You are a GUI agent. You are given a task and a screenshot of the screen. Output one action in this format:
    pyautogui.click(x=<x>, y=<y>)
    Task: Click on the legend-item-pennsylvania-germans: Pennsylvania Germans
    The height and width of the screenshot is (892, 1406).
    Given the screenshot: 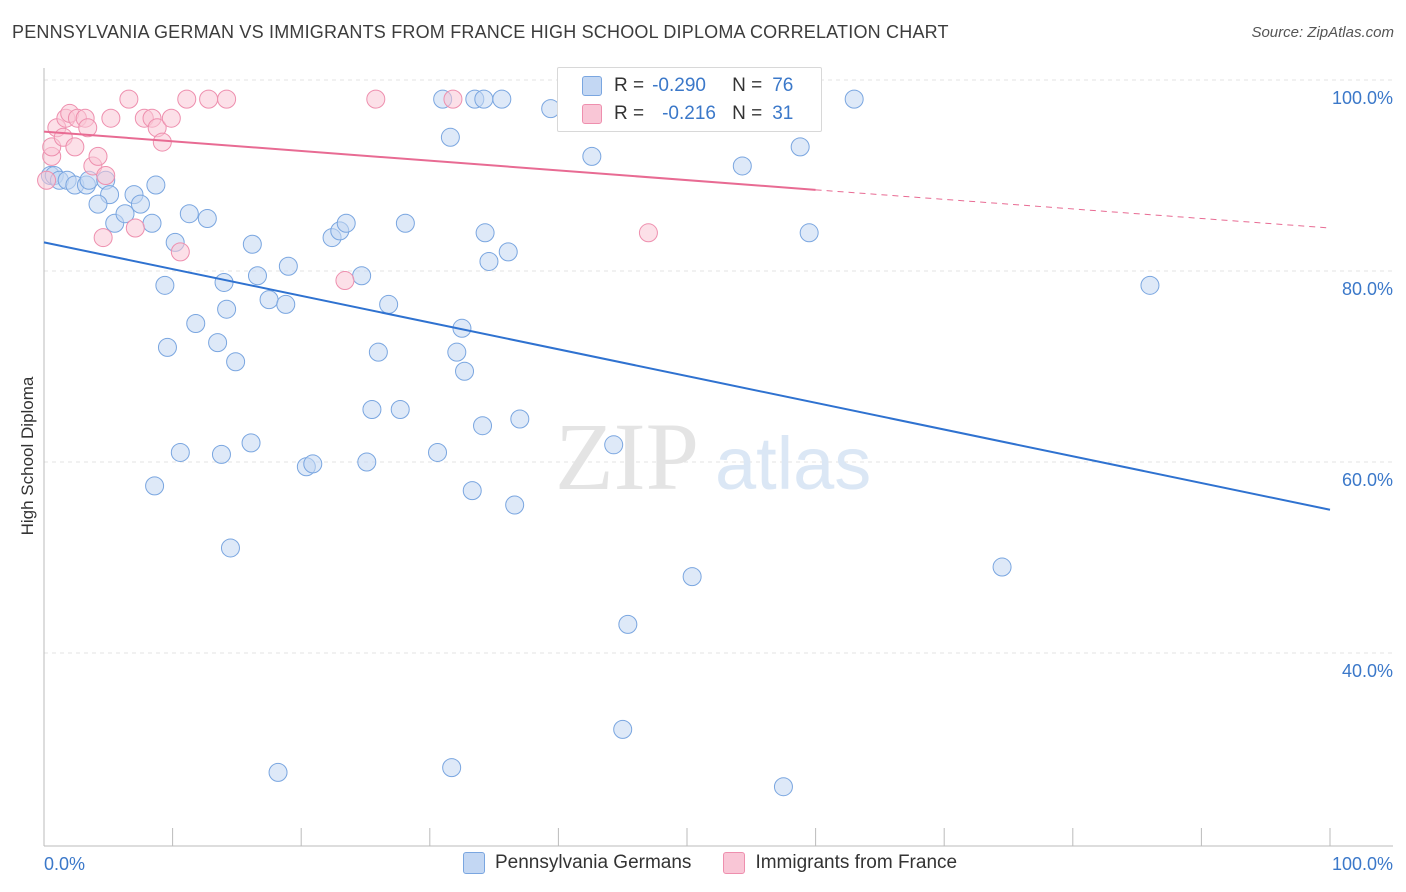 What is the action you would take?
    pyautogui.click(x=577, y=863)
    